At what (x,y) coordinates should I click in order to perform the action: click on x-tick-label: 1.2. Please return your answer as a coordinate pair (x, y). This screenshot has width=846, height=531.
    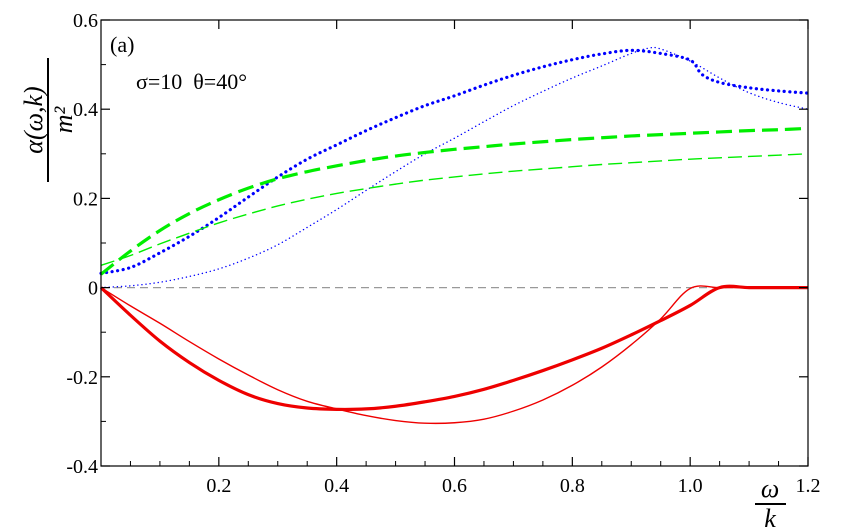
    Looking at the image, I should click on (808, 486).